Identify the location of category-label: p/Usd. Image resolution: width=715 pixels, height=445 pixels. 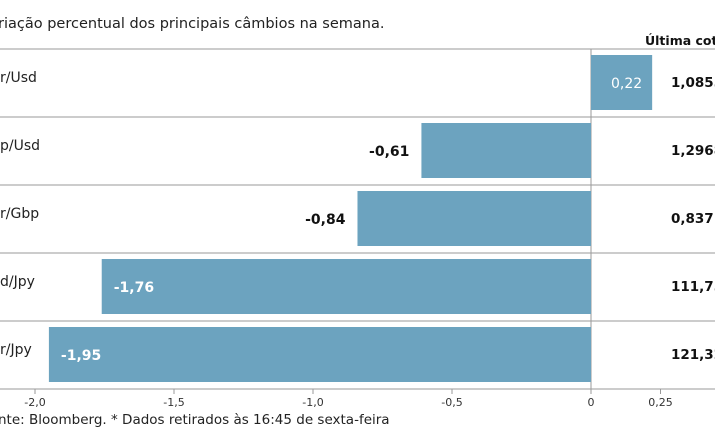
(20, 146).